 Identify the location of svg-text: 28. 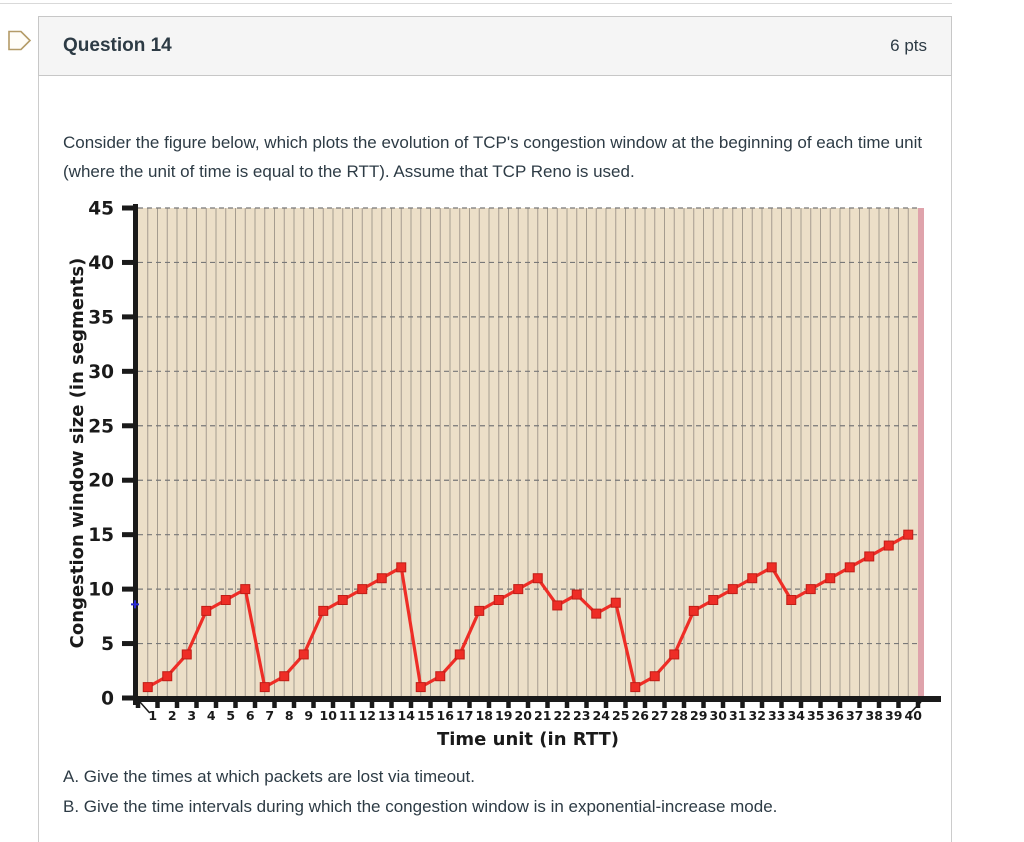
(679, 715).